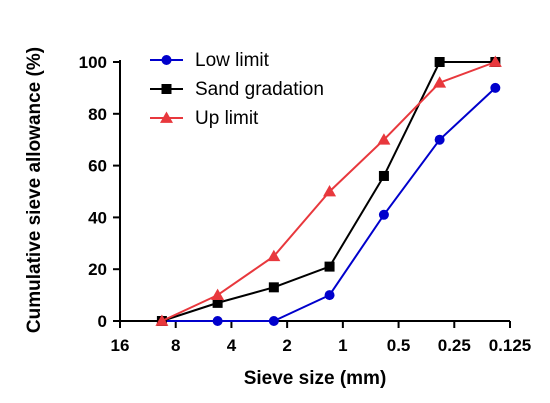 Image resolution: width=550 pixels, height=403 pixels. What do you see at coordinates (97, 166) in the screenshot?
I see `y-tick-label: 60` at bounding box center [97, 166].